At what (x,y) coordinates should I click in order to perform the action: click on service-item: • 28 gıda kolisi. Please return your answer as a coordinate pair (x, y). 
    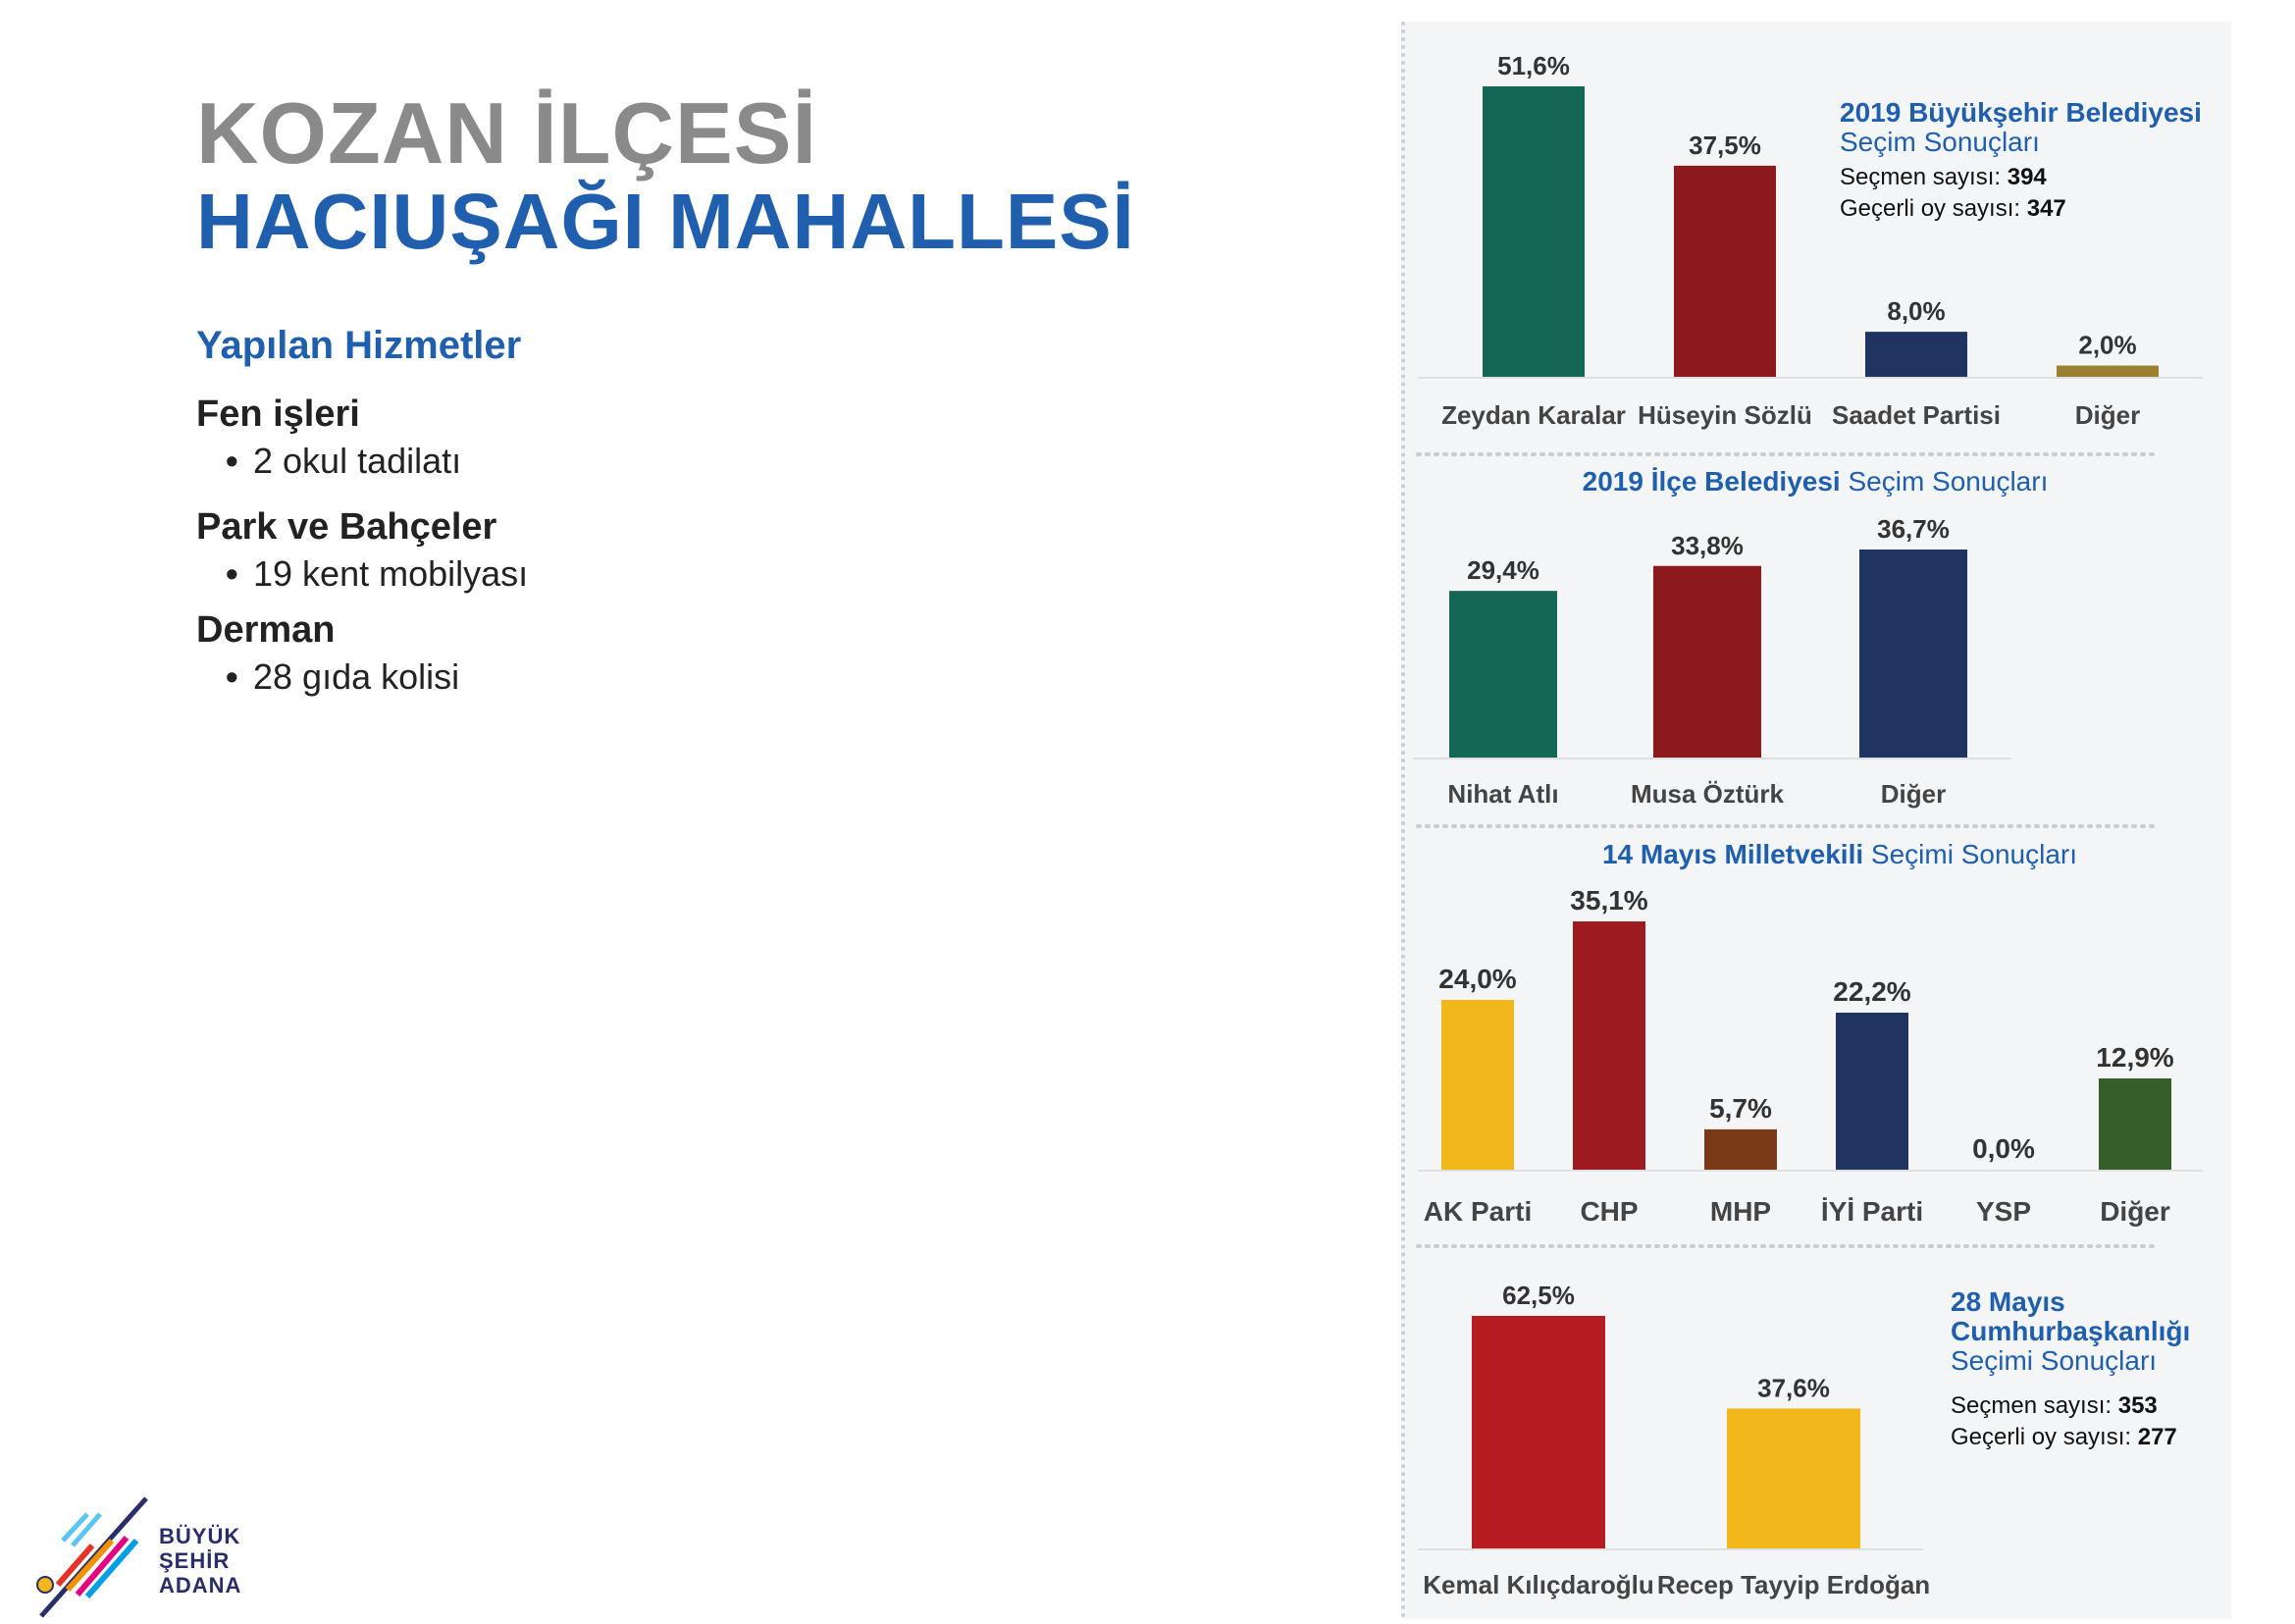
    Looking at the image, I should click on (637, 677).